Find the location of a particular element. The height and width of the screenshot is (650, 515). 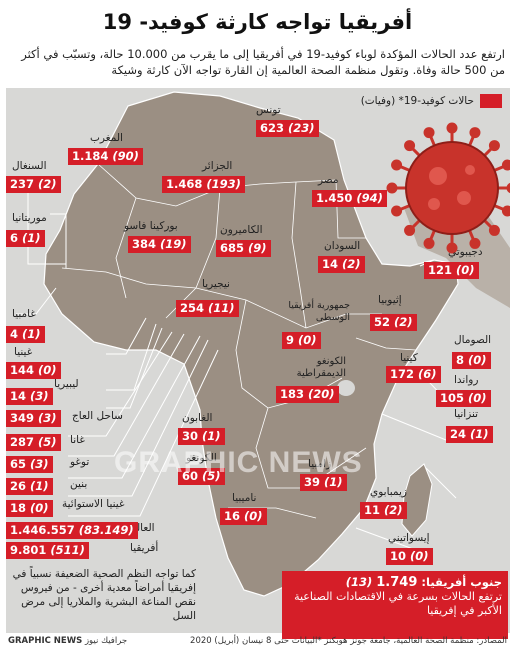

cases-nigeria: 254 is located at coordinates (192, 308).